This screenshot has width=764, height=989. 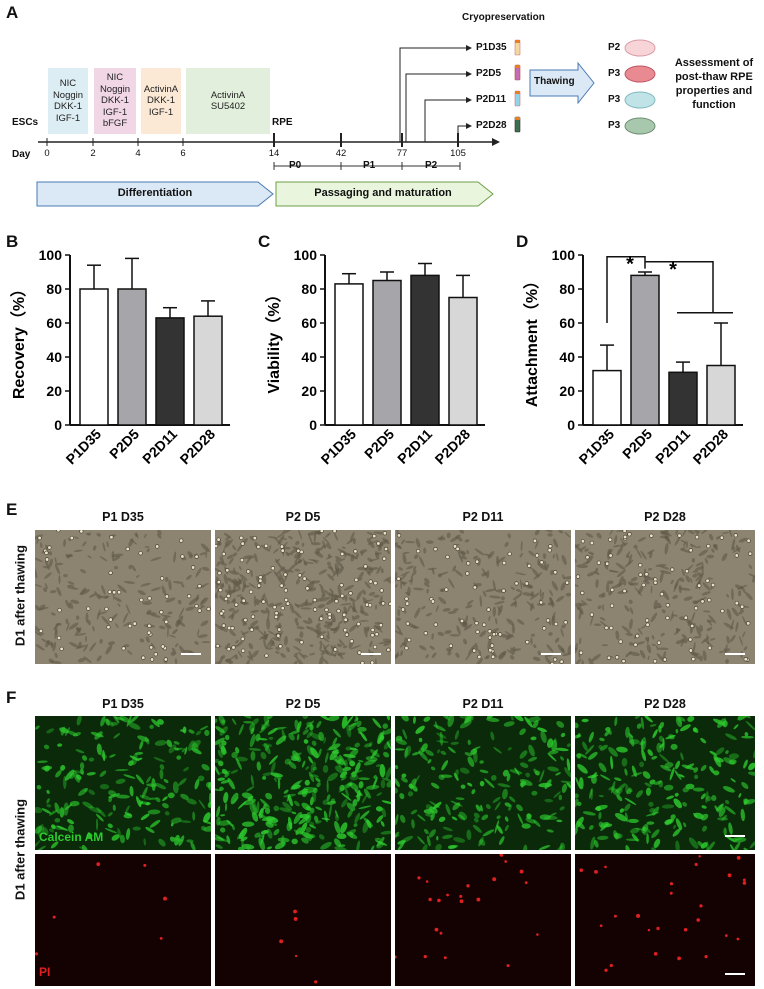 I want to click on cryopreservation-label: Cryopreservation, so click(x=503, y=17).